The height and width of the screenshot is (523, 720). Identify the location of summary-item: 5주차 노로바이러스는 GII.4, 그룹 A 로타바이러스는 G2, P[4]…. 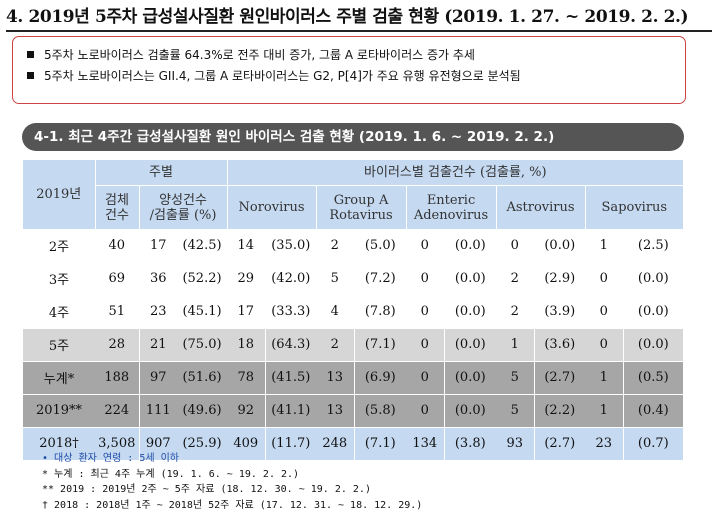
(356, 76).